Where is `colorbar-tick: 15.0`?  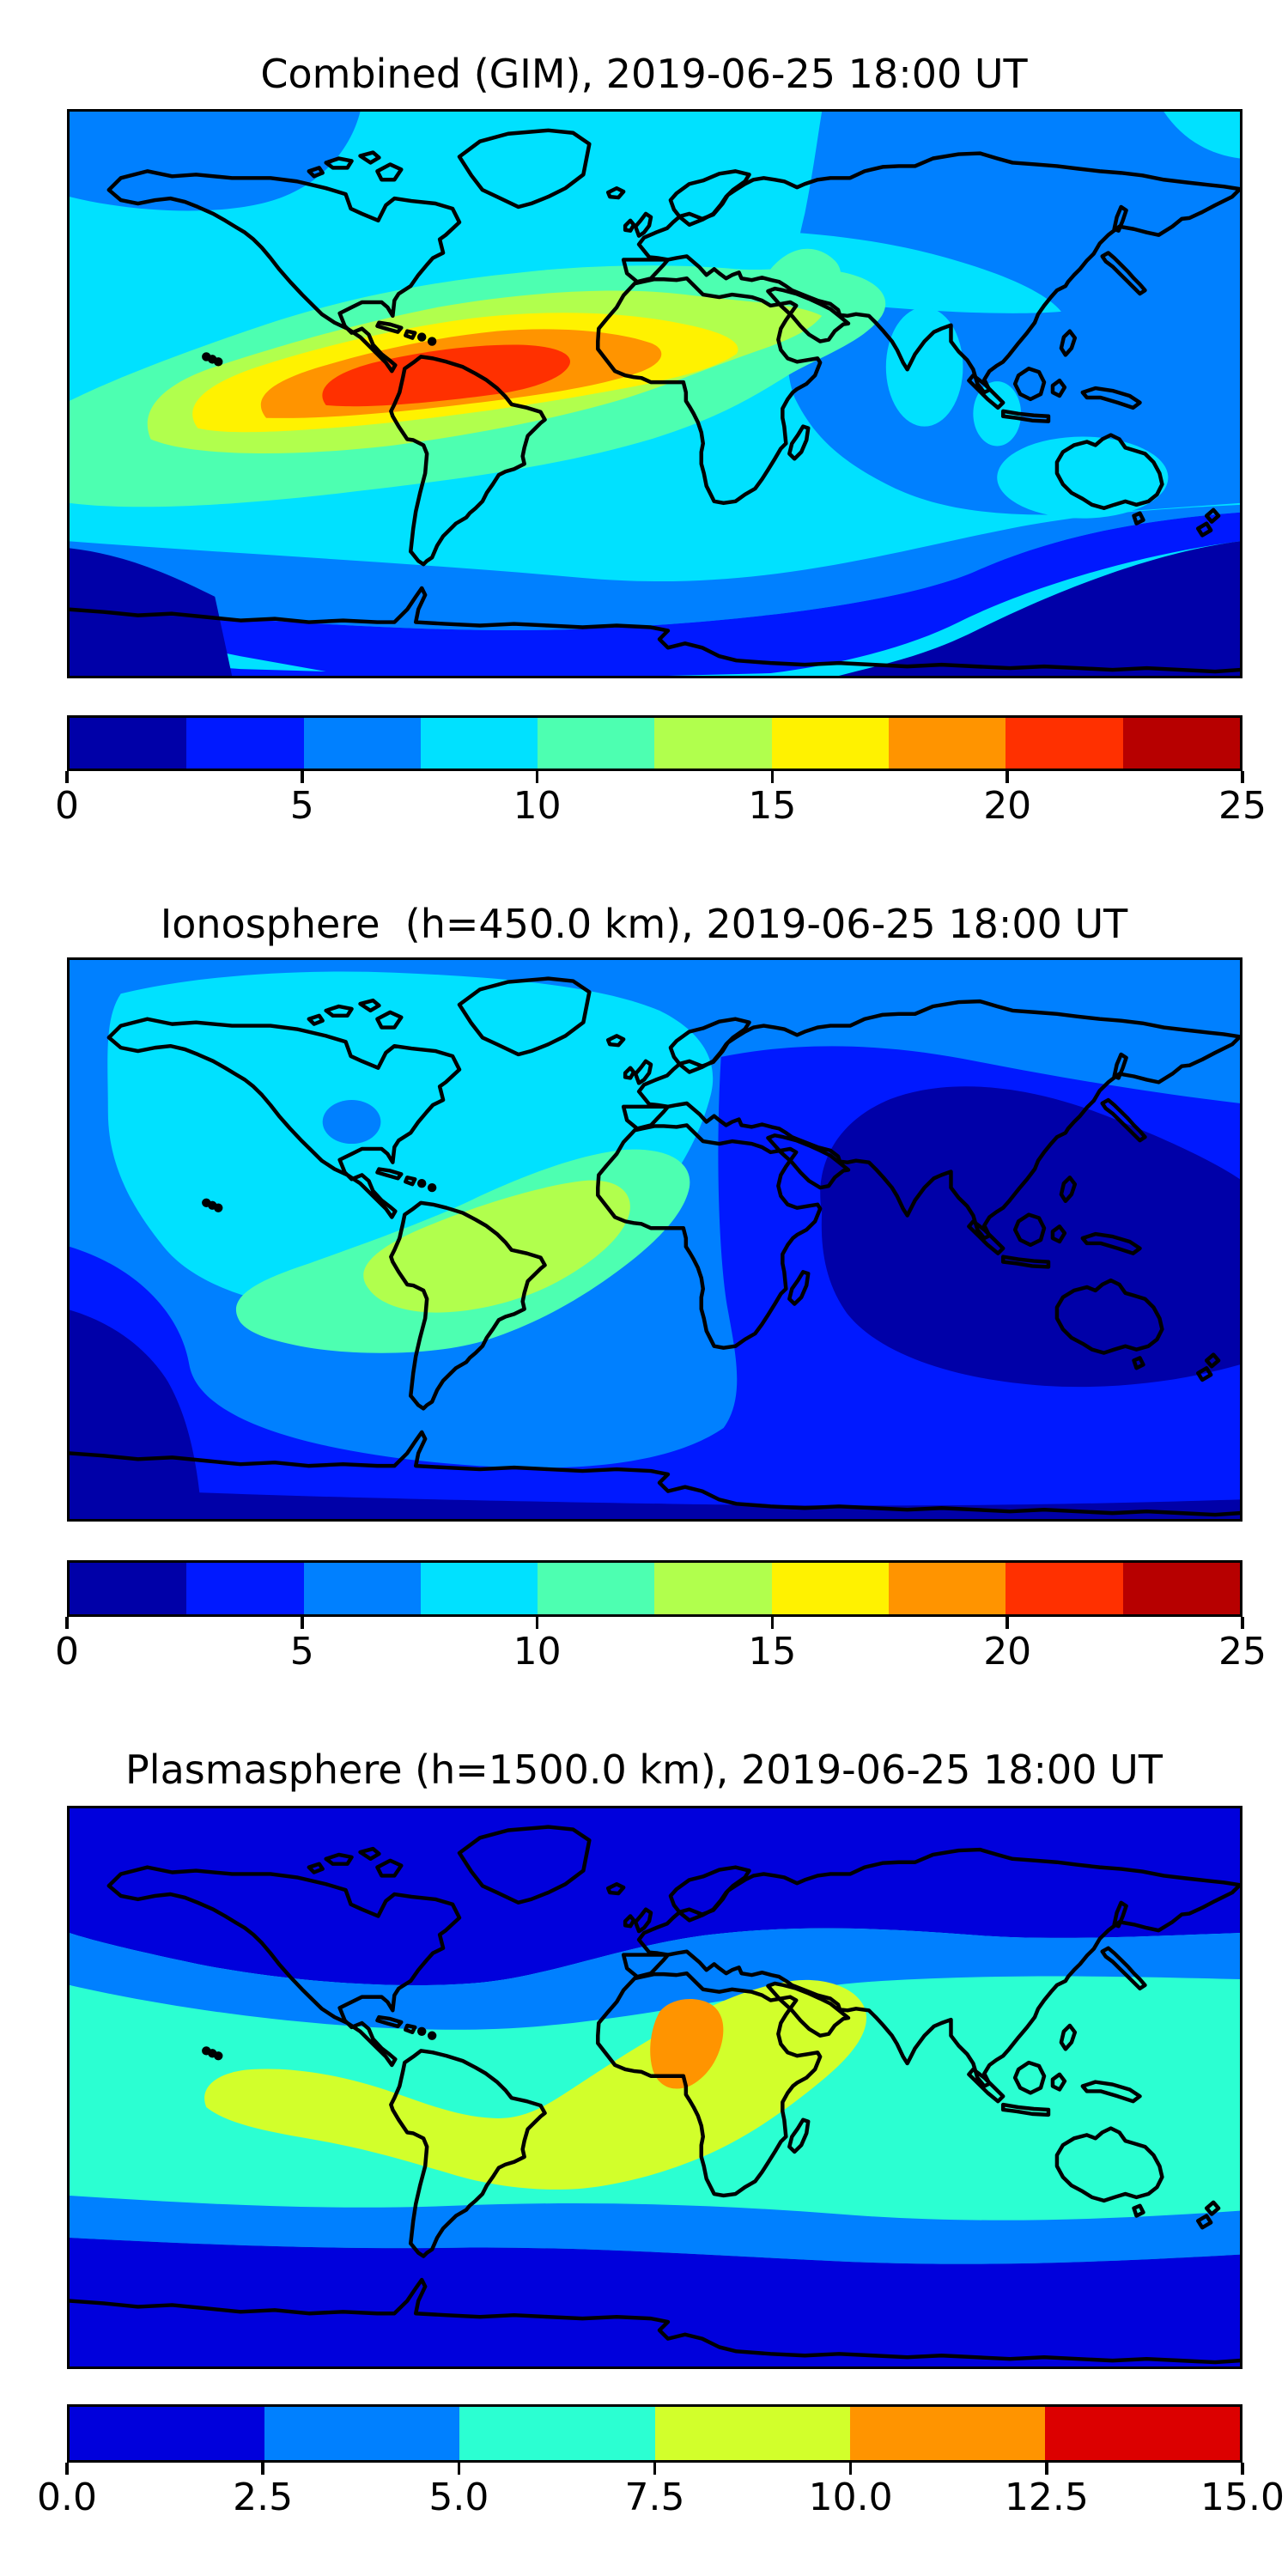 colorbar-tick: 15.0 is located at coordinates (1243, 2491).